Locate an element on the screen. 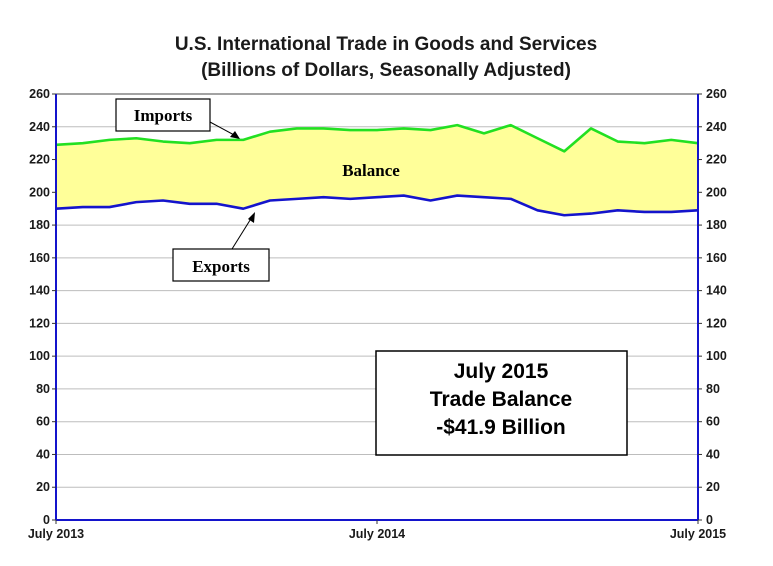 The image size is (773, 566). imports-label: Imports is located at coordinates (163, 115).